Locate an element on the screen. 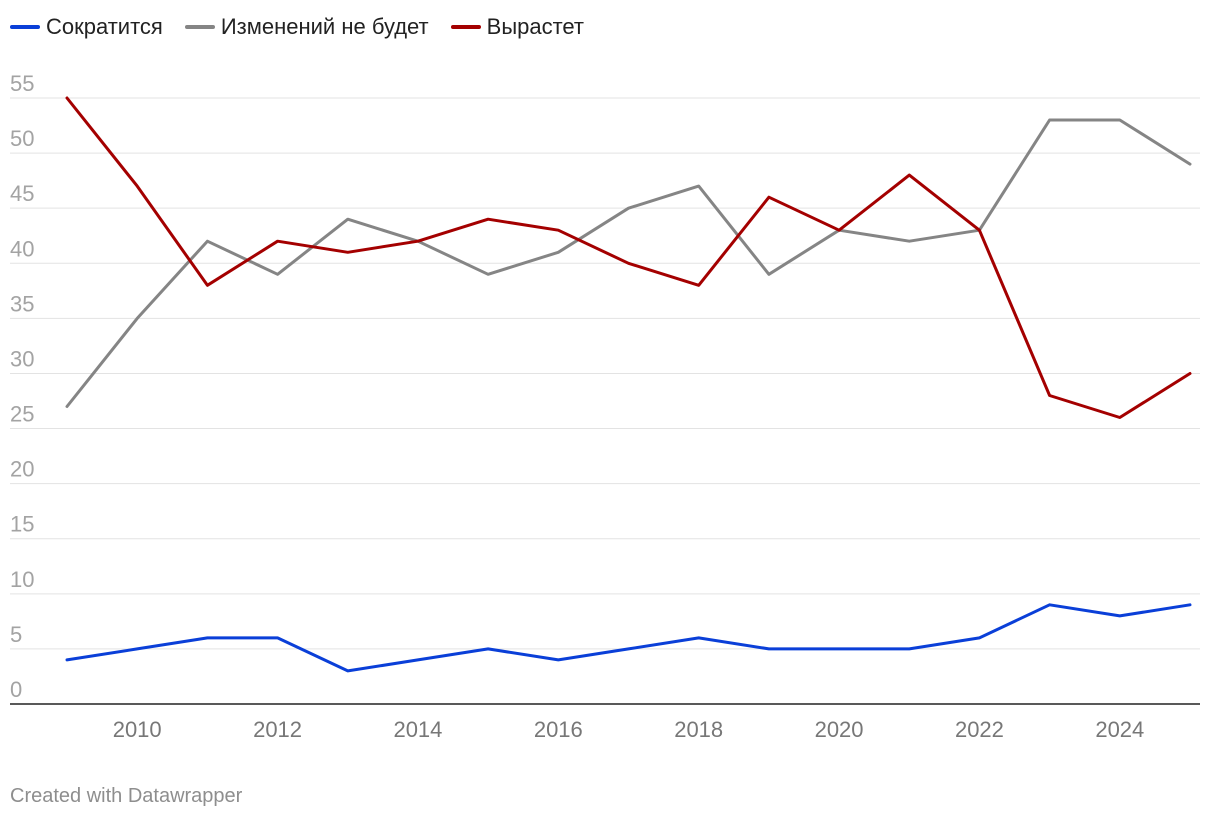 Image resolution: width=1220 pixels, height=820 pixels. legend-item-decrease: Сократится is located at coordinates (86, 27).